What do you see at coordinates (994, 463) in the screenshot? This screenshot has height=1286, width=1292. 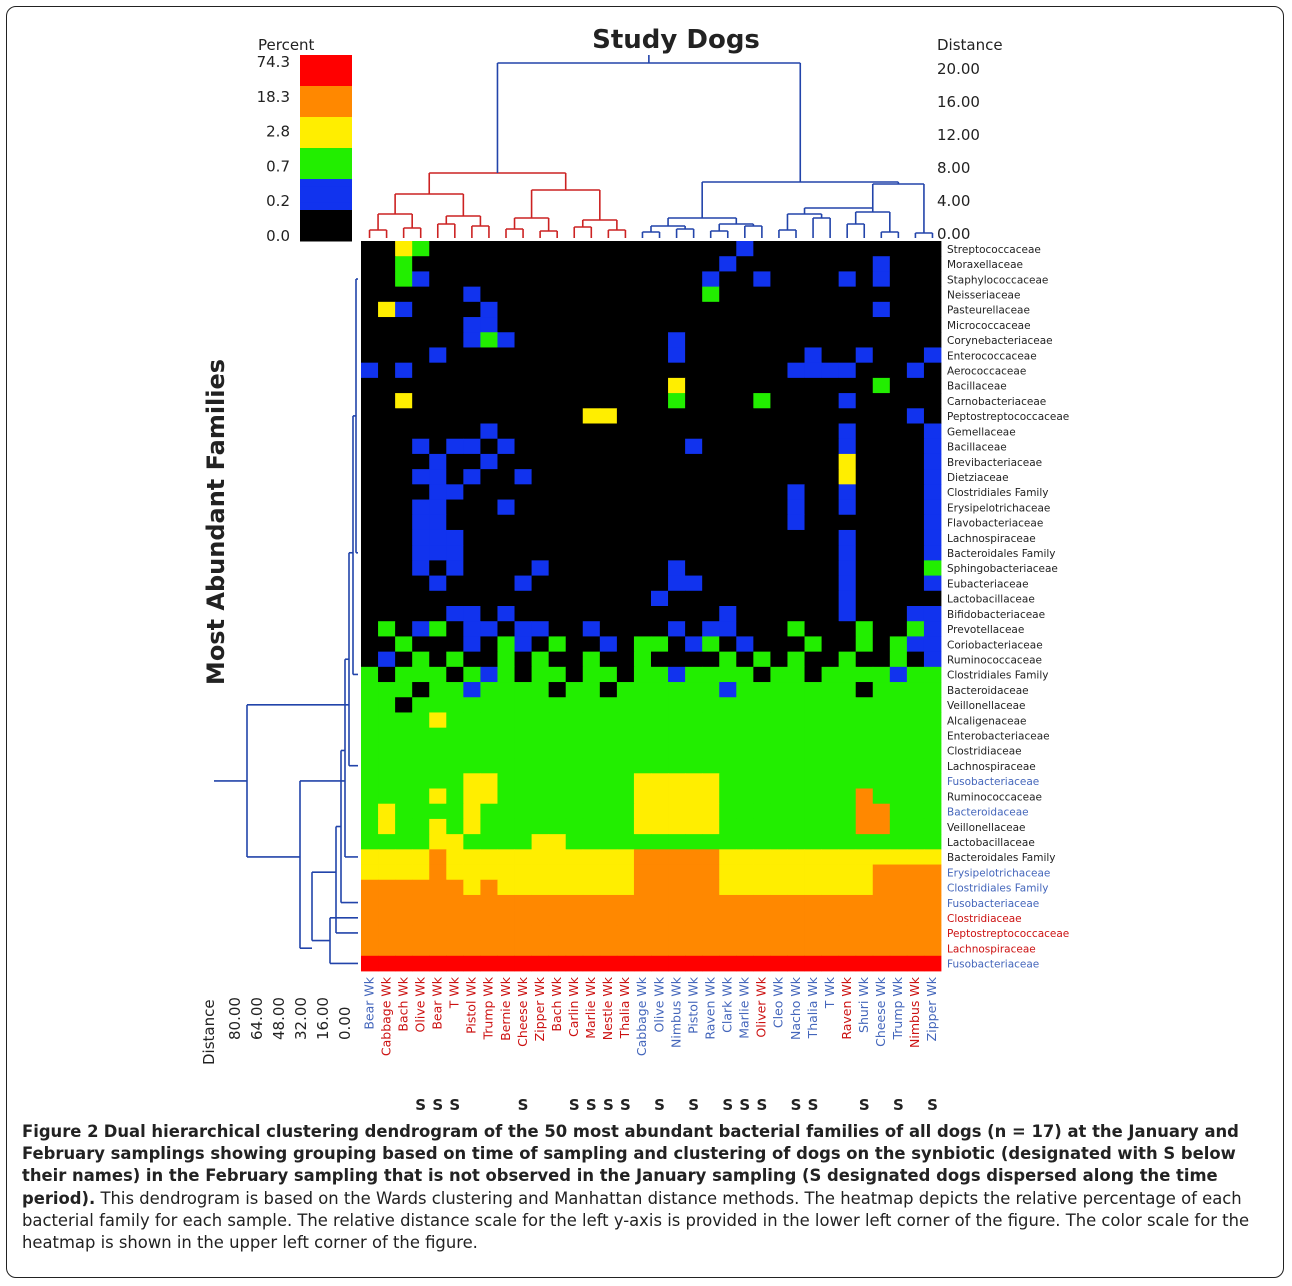 I see `row-label: Brevibacteriaceae` at bounding box center [994, 463].